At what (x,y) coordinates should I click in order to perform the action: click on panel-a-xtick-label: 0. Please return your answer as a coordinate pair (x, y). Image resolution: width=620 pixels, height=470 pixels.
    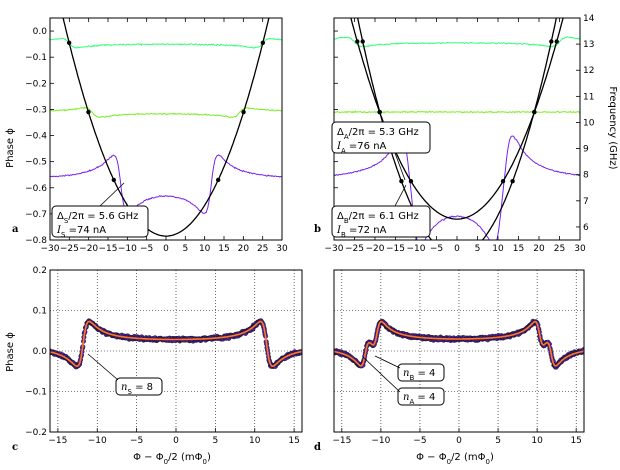
    Looking at the image, I should click on (166, 249).